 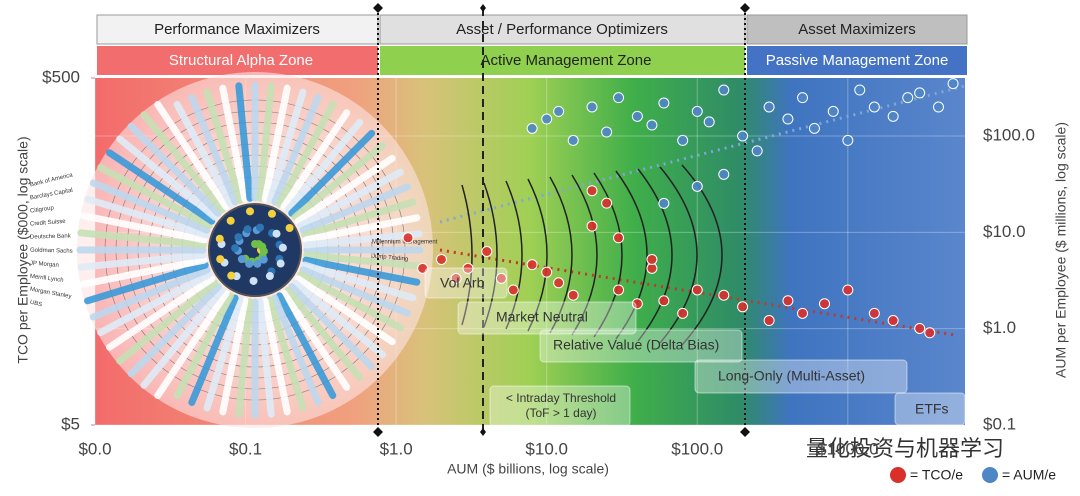 I want to click on firm-label: Millennium Management, so click(x=405, y=243).